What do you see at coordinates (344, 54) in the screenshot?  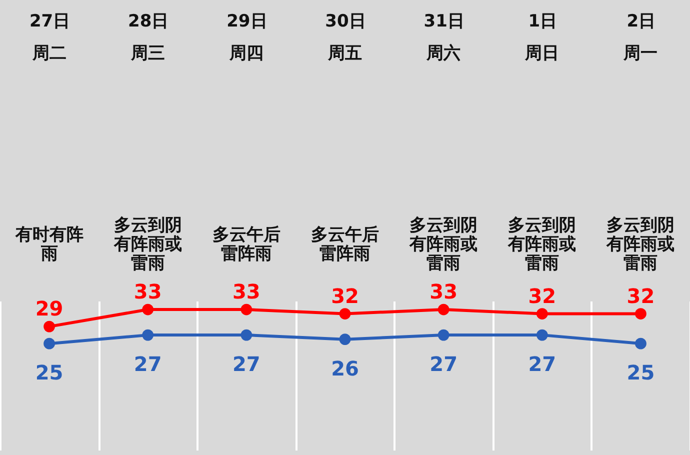 I see `text: 周五` at bounding box center [344, 54].